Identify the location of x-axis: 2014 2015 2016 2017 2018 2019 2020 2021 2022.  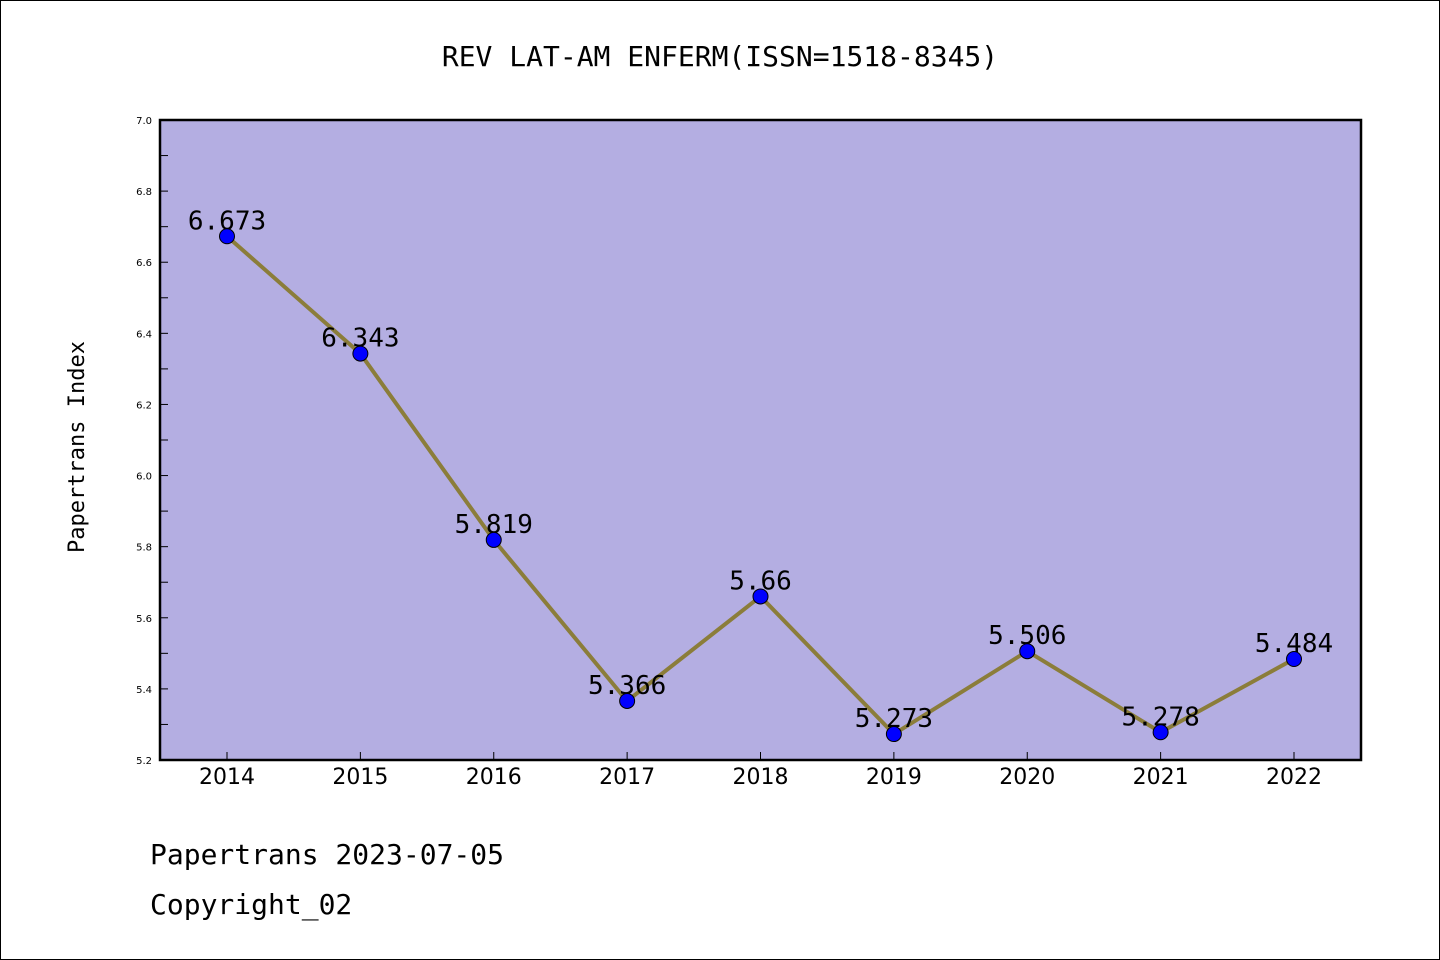
(760, 771).